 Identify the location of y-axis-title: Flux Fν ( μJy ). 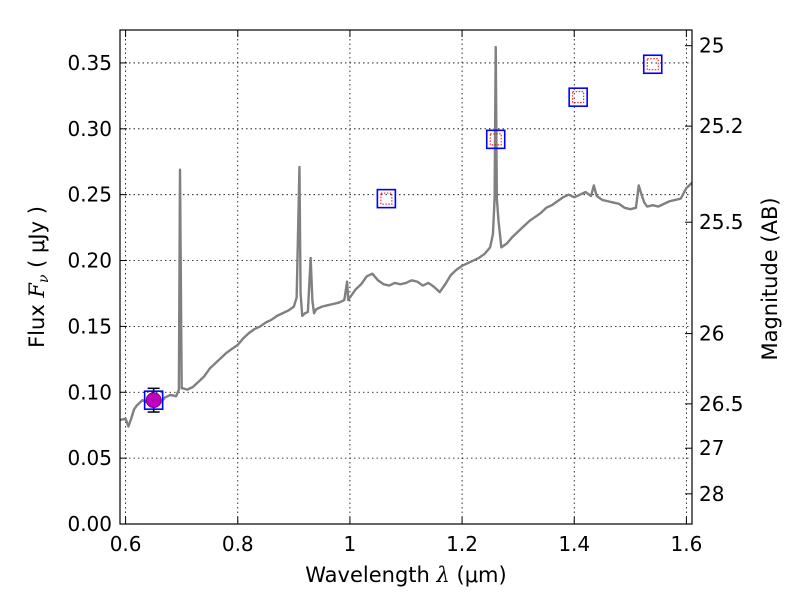
(38, 277).